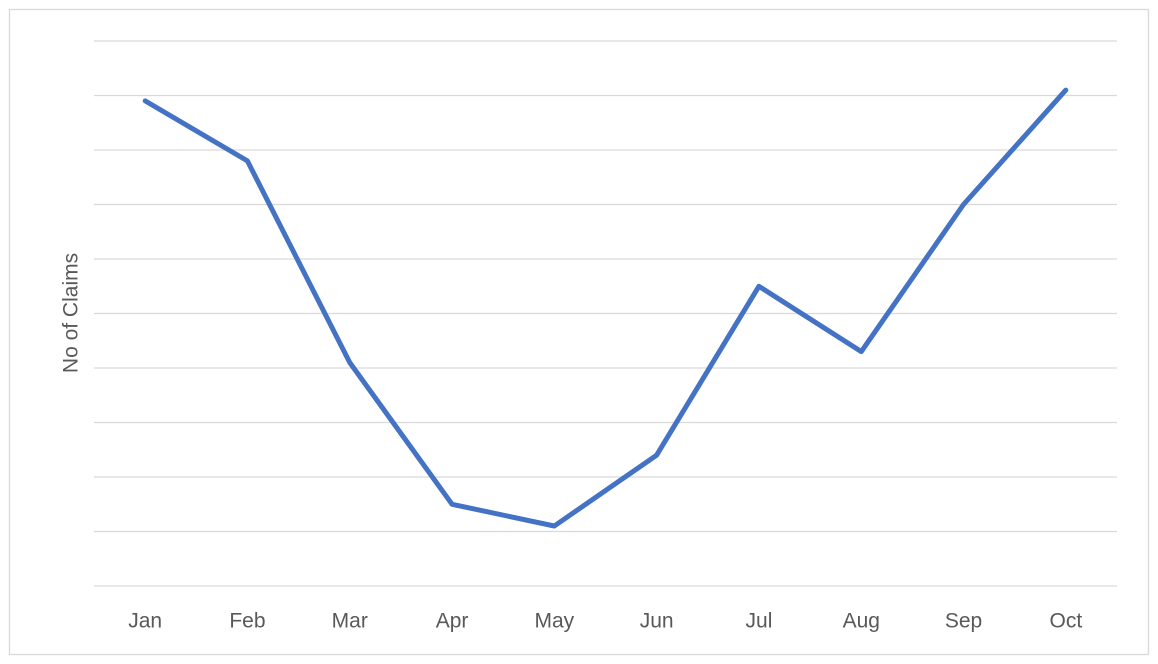 This screenshot has height=664, width=1158. What do you see at coordinates (759, 621) in the screenshot?
I see `x-tick-label: Jul` at bounding box center [759, 621].